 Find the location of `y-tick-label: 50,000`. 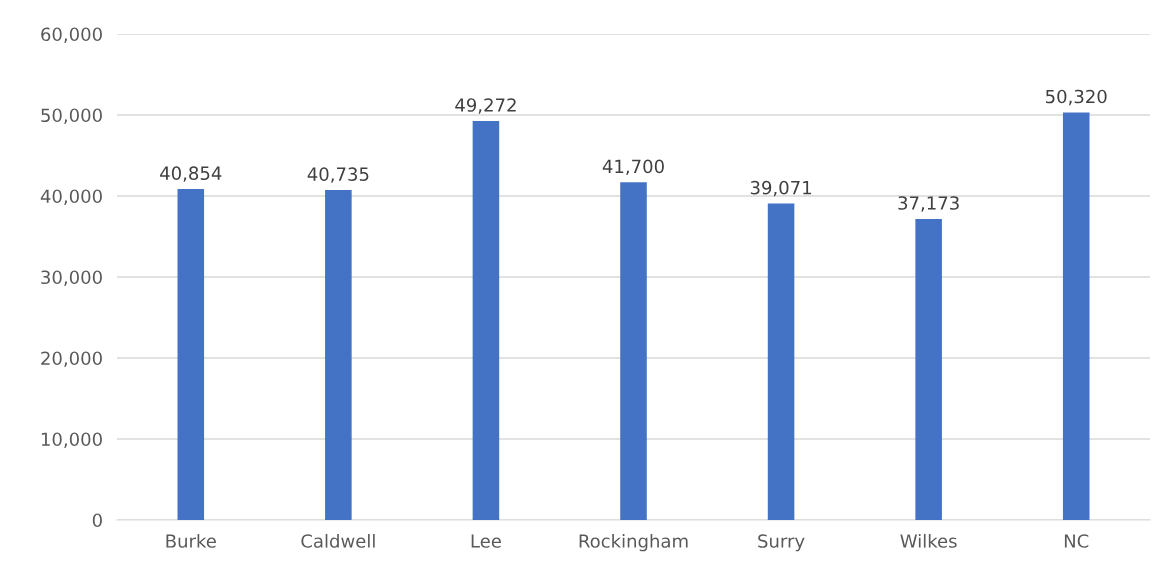

y-tick-label: 50,000 is located at coordinates (71, 116).